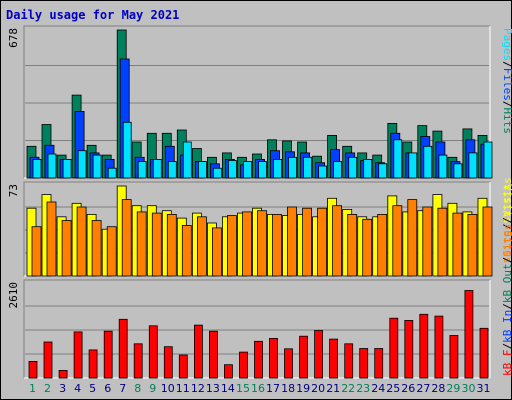 The height and width of the screenshot is (400, 512). Describe the element at coordinates (506, 84) in the screenshot. I see `legend-item: Files` at that location.